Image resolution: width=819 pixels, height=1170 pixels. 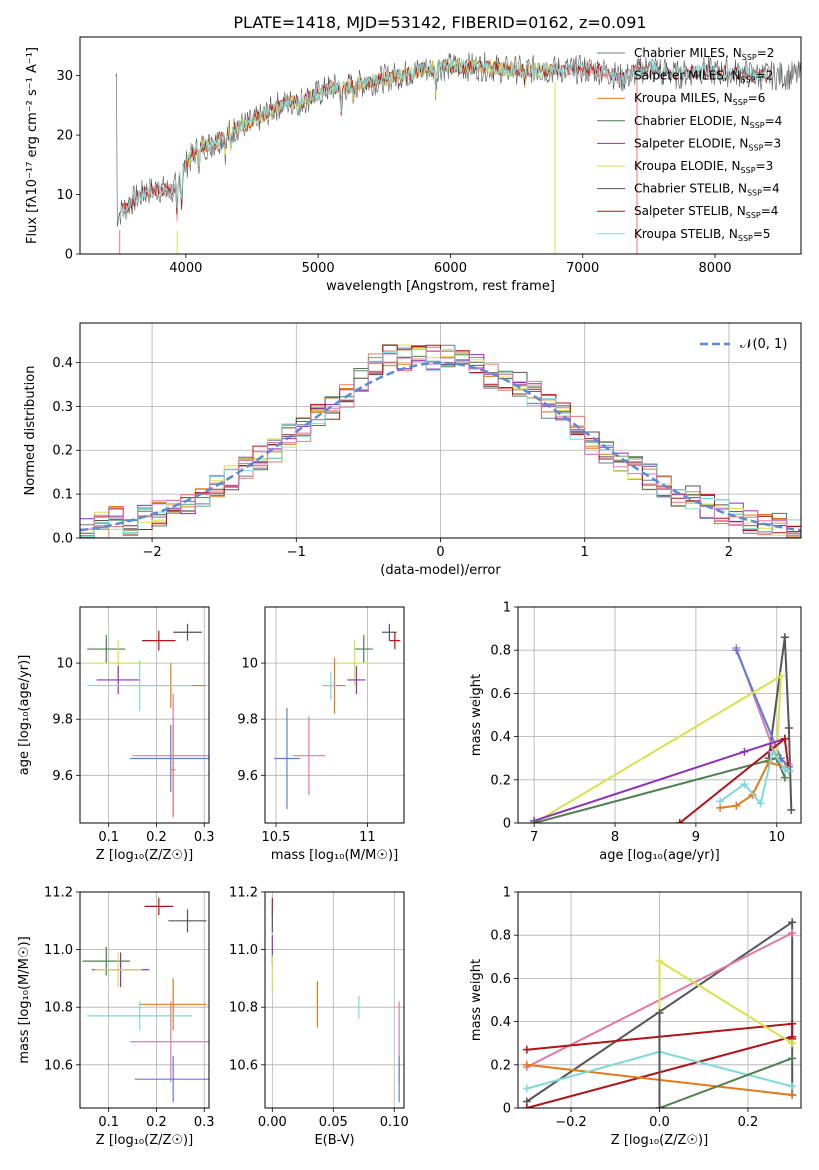 I want to click on y-tick-label: 0.8, so click(x=500, y=651).